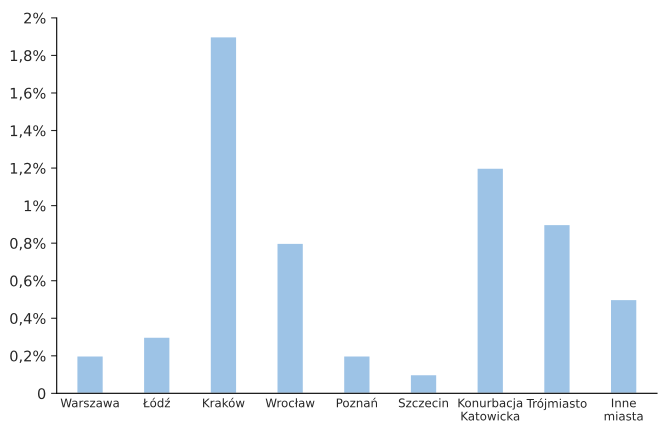 Image resolution: width=667 pixels, height=447 pixels. What do you see at coordinates (42, 394) in the screenshot?
I see `y-tick-label: 0` at bounding box center [42, 394].